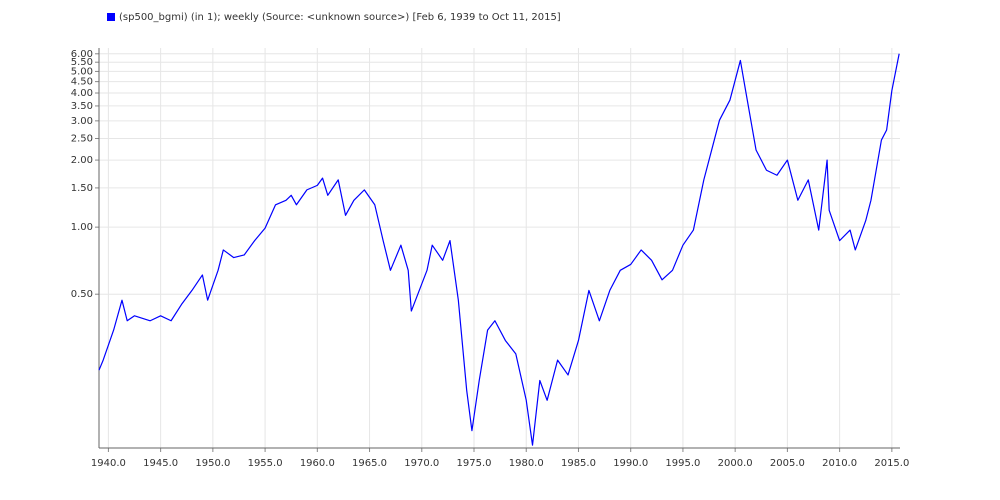 This screenshot has height=500, width=1000. What do you see at coordinates (369, 463) in the screenshot?
I see `x-tick-label: 1965.0` at bounding box center [369, 463].